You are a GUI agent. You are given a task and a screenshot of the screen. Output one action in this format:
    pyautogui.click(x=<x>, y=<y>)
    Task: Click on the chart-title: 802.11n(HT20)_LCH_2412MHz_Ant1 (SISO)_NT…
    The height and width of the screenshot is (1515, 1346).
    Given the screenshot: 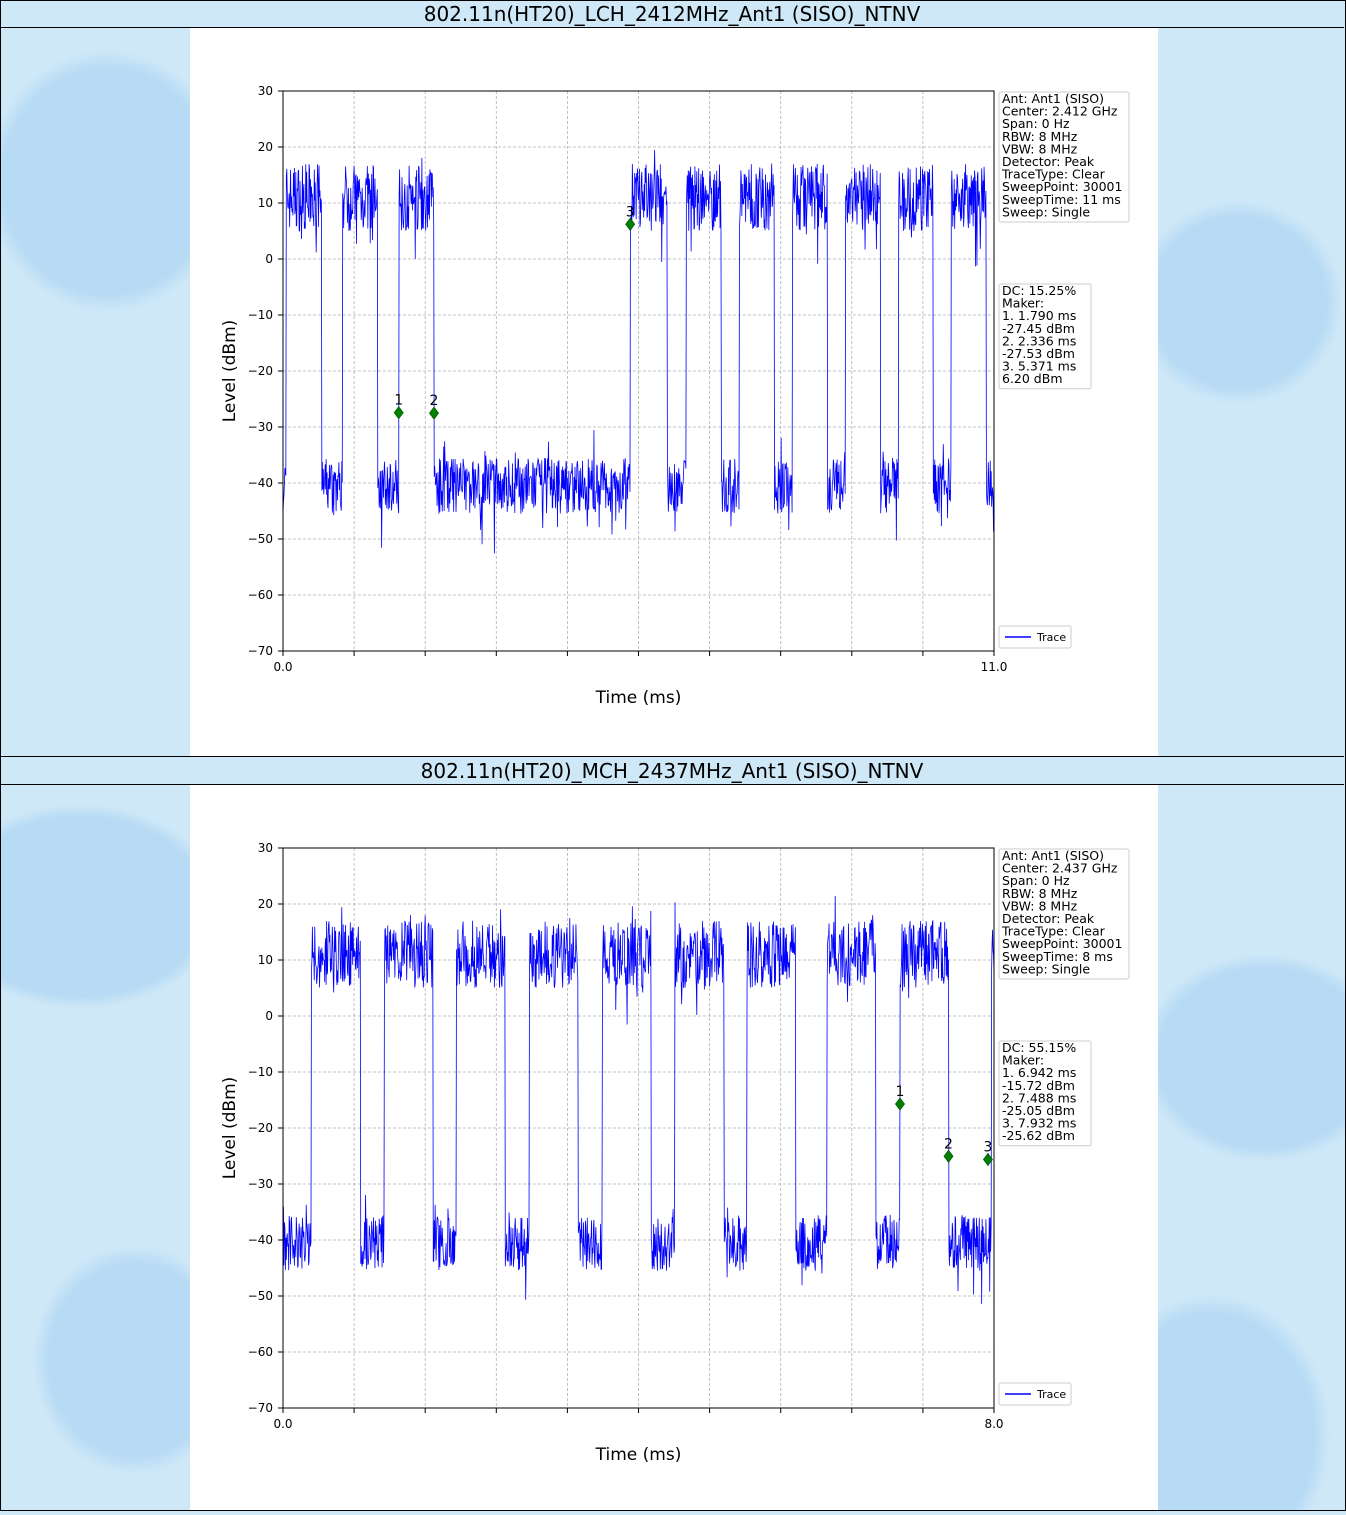 What is the action you would take?
    pyautogui.click(x=672, y=14)
    